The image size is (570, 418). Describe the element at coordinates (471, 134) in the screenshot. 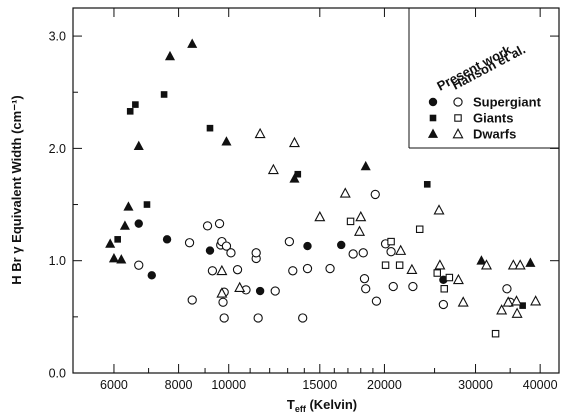

I see `legend-entry-dwarfs: Dwarfs` at that location.